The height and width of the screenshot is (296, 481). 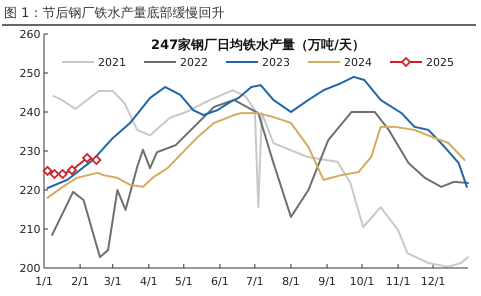 What do you see at coordinates (194, 62) in the screenshot?
I see `legend-label: 2022` at bounding box center [194, 62].